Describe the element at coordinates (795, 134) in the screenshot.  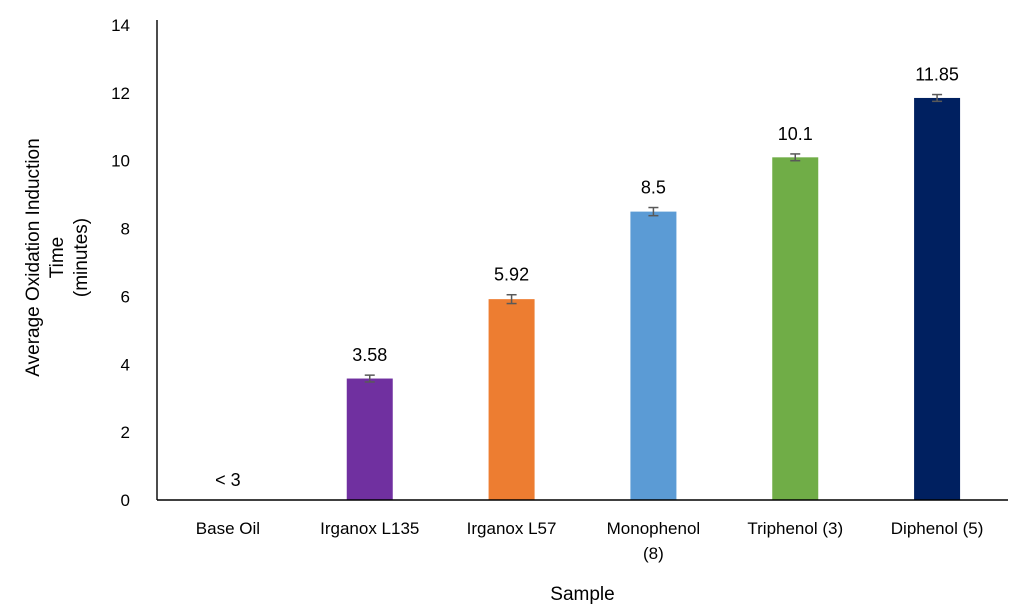
I see `data-label: 10.1` at that location.